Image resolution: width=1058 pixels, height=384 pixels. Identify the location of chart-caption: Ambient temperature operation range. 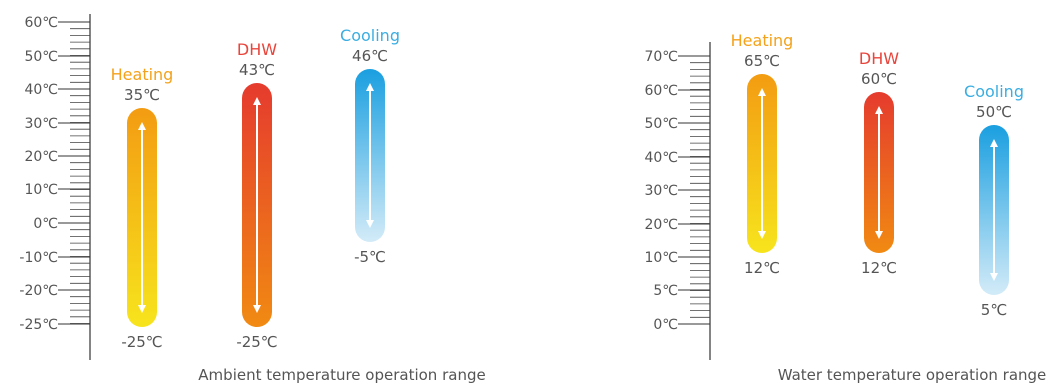
(341, 375).